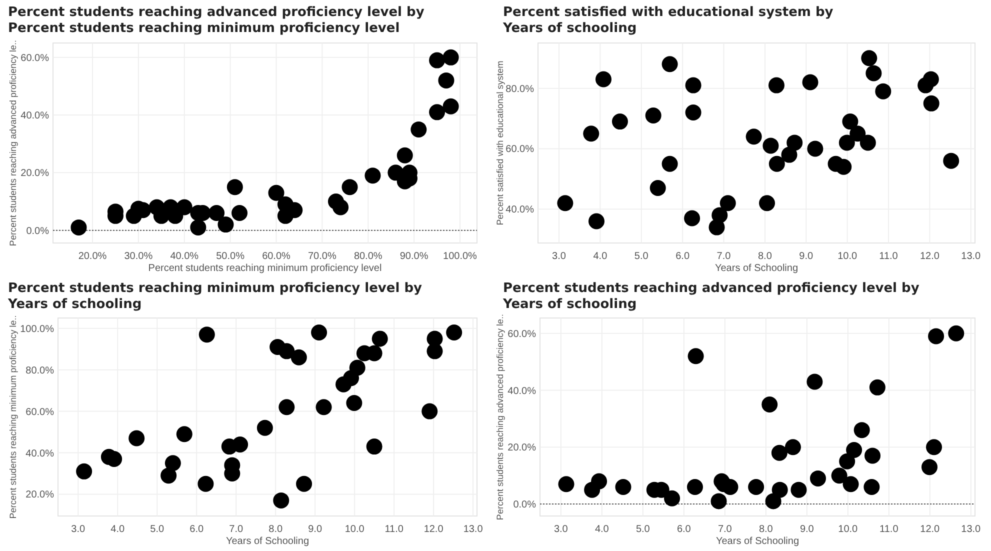 This screenshot has width=991, height=551. What do you see at coordinates (184, 256) in the screenshot?
I see `x-tick-label: 40.0%` at bounding box center [184, 256].